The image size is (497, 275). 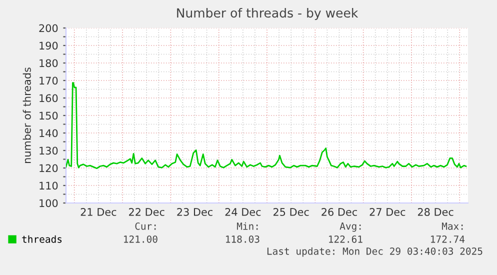 What do you see at coordinates (49, 133) in the screenshot?
I see `y-tick-label: 140` at bounding box center [49, 133].